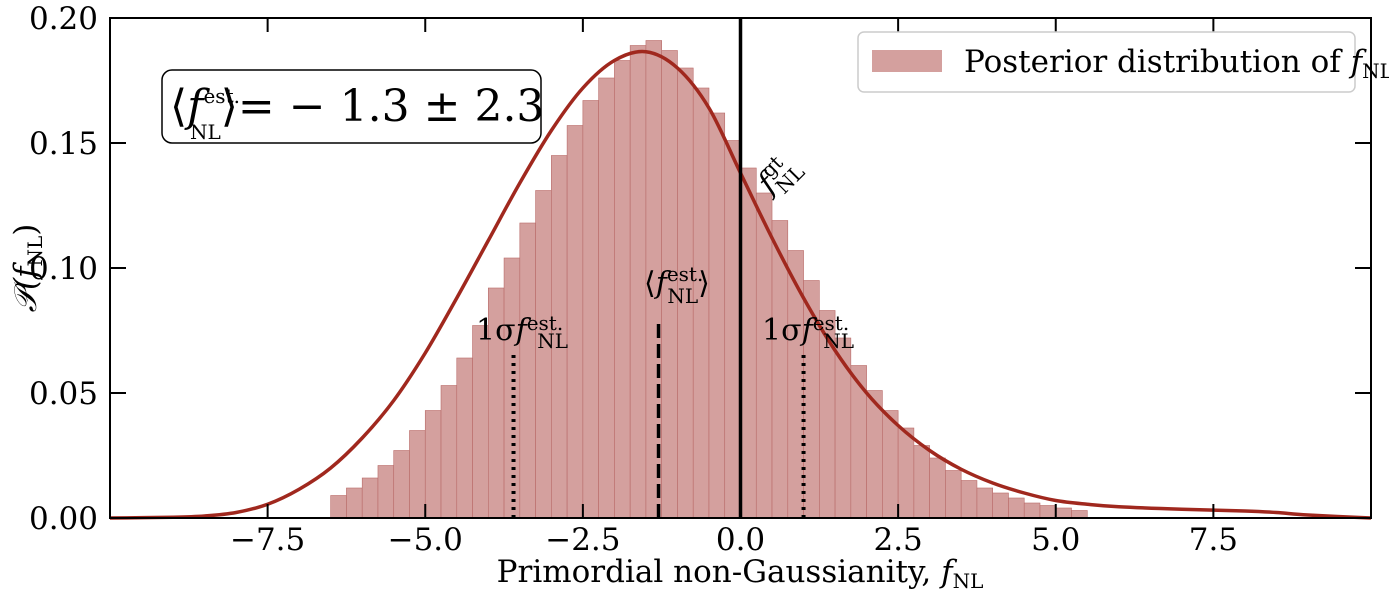 Image resolution: width=1389 pixels, height=591 pixels. Describe the element at coordinates (357, 112) in the screenshot. I see `result-box-text: ⟨fest. NL⟩= − 1.3 ± 2.3` at that location.